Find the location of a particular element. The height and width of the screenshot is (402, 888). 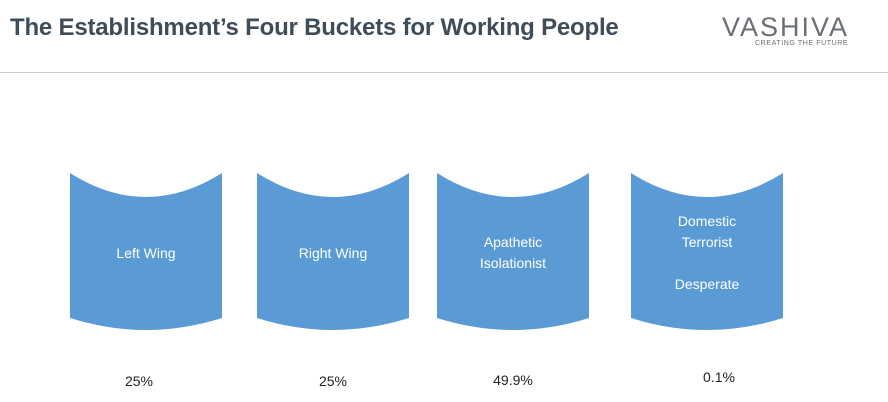

bucket-label: Left Wing is located at coordinates (146, 253).